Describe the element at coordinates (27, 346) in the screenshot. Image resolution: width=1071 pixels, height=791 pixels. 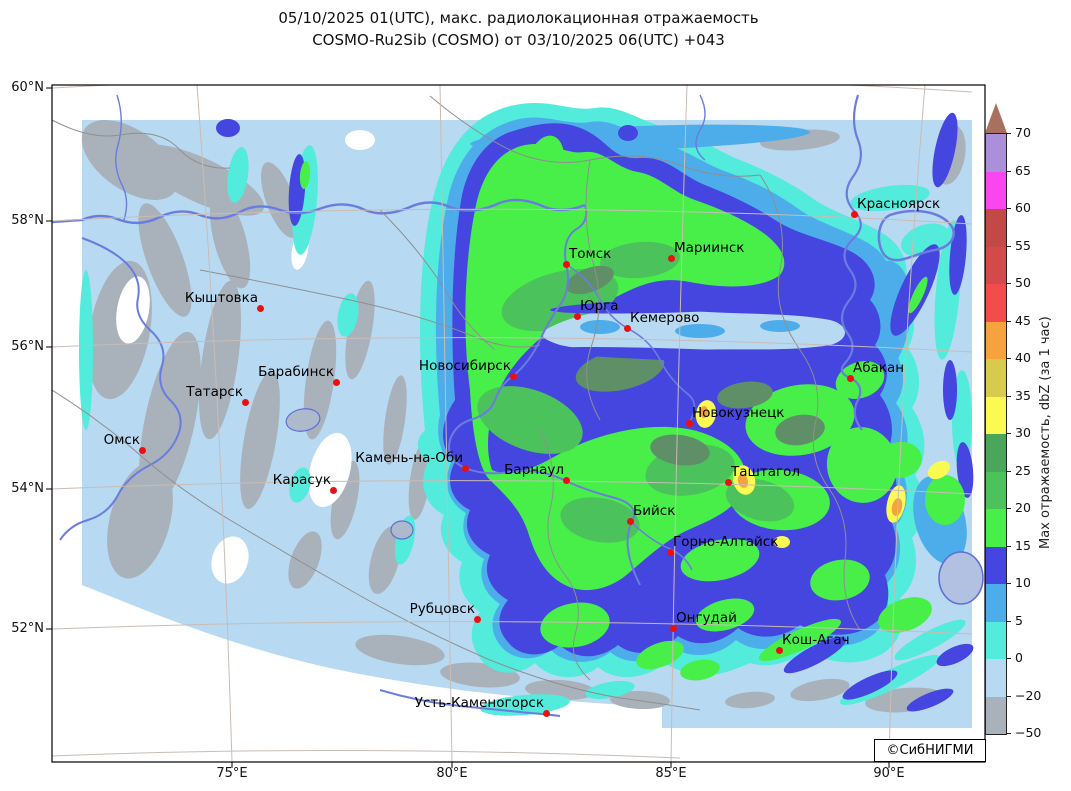
I see `lat-tick-label: 56°N` at that location.